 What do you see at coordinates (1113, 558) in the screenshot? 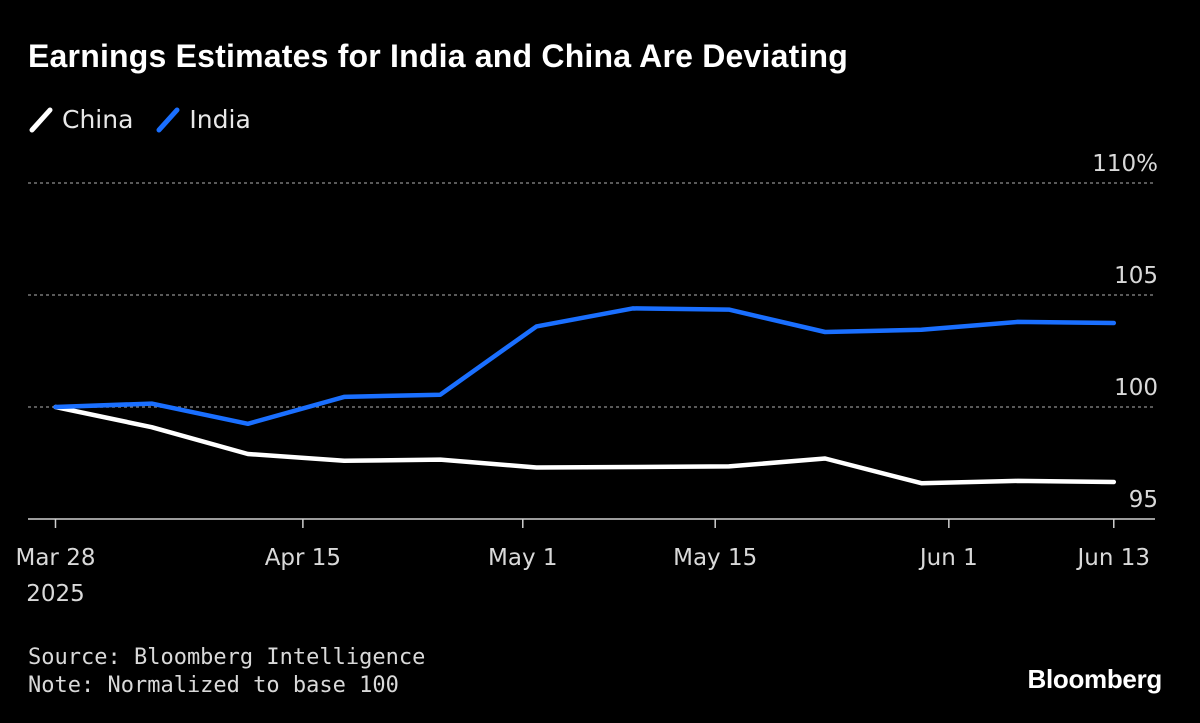
I see `x-tick-label-5: Jun 13` at bounding box center [1113, 558].